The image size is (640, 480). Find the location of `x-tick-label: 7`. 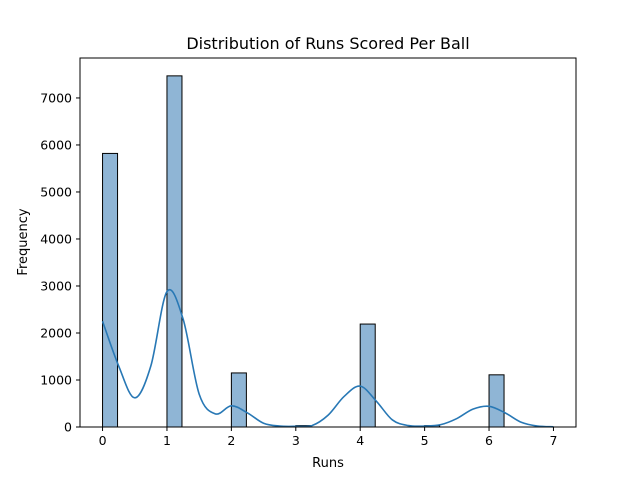

x-tick-label: 7 is located at coordinates (553, 440).